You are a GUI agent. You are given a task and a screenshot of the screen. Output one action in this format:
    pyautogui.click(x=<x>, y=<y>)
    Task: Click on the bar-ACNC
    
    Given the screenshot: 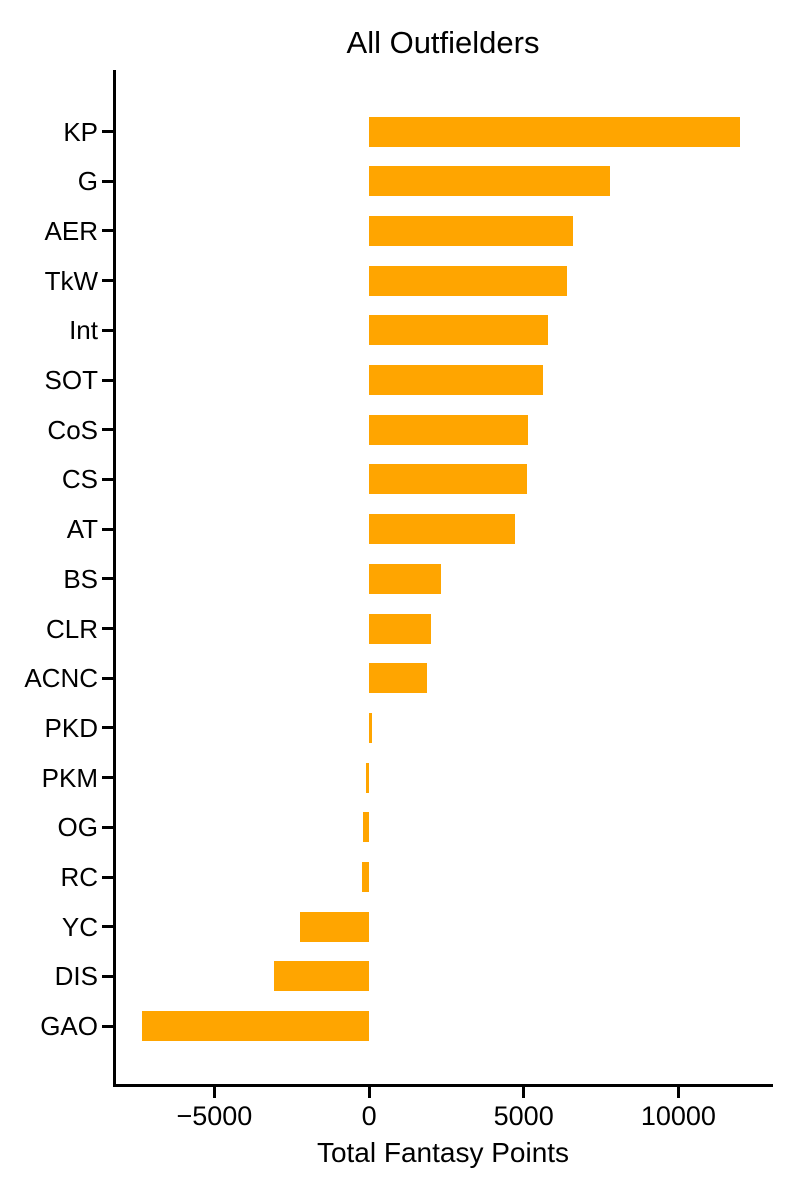 What is the action you would take?
    pyautogui.click(x=398, y=678)
    